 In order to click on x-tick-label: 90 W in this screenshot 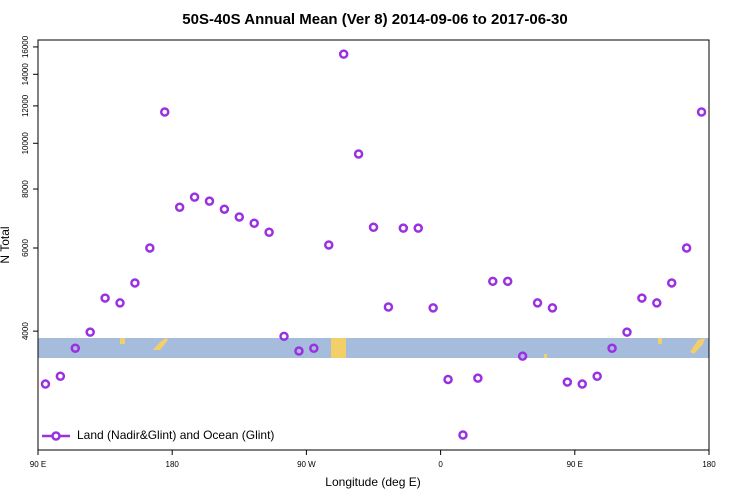, I will do `click(306, 464)`.